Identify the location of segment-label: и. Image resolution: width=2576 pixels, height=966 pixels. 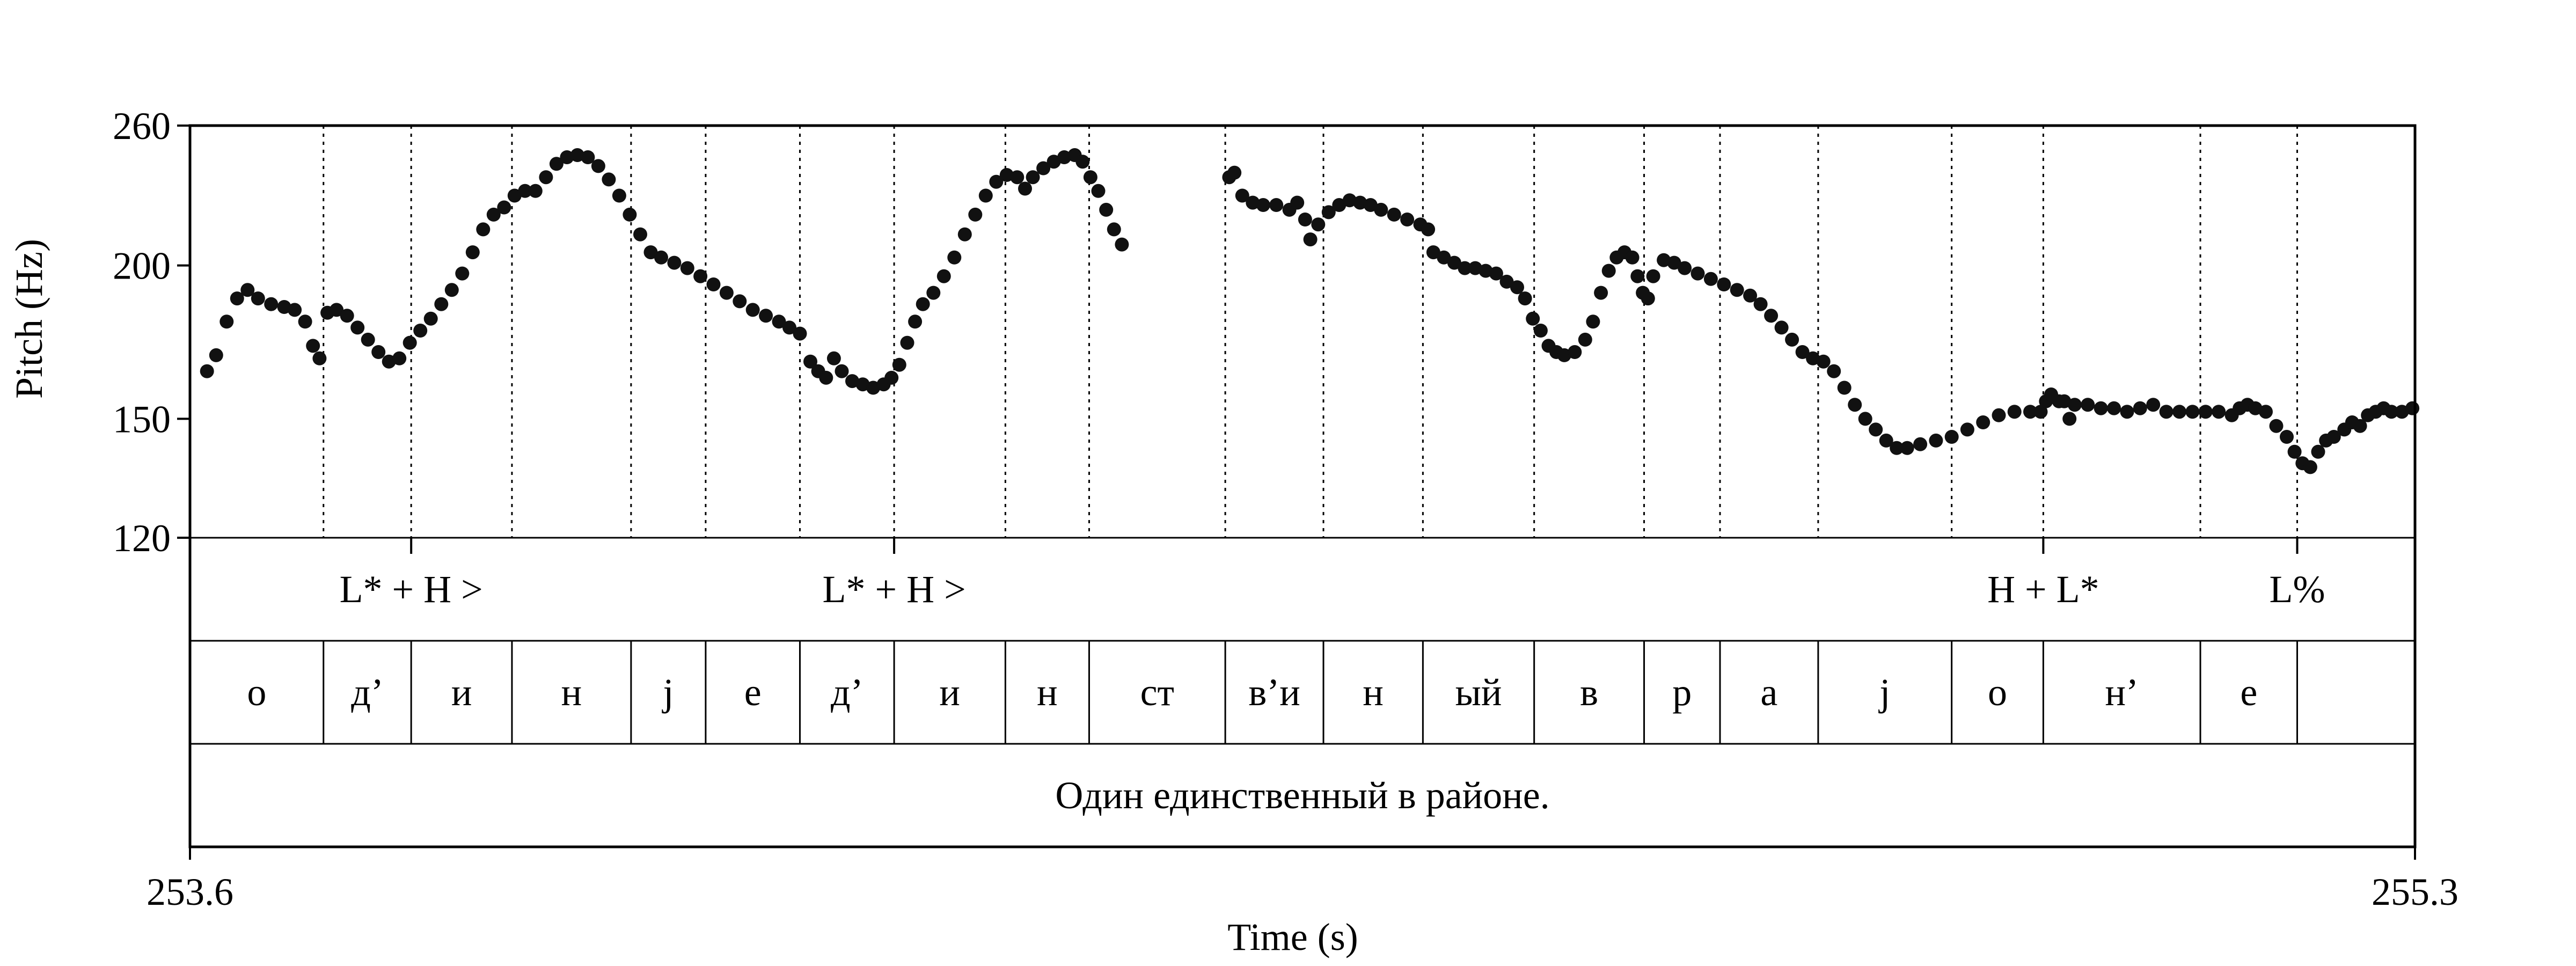
(461, 692).